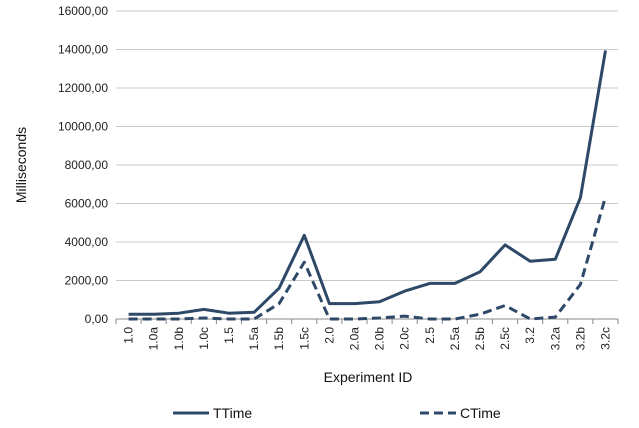 The height and width of the screenshot is (428, 639). I want to click on x-tick-label: 2.0a, so click(354, 339).